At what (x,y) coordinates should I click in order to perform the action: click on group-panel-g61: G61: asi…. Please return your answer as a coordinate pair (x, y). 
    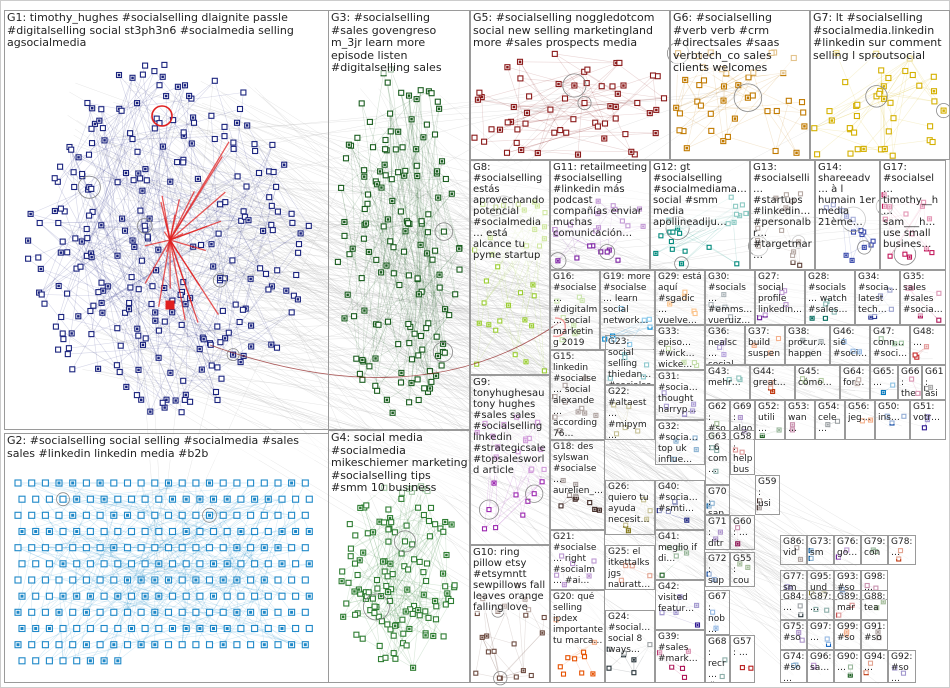
    Looking at the image, I should click on (934, 382).